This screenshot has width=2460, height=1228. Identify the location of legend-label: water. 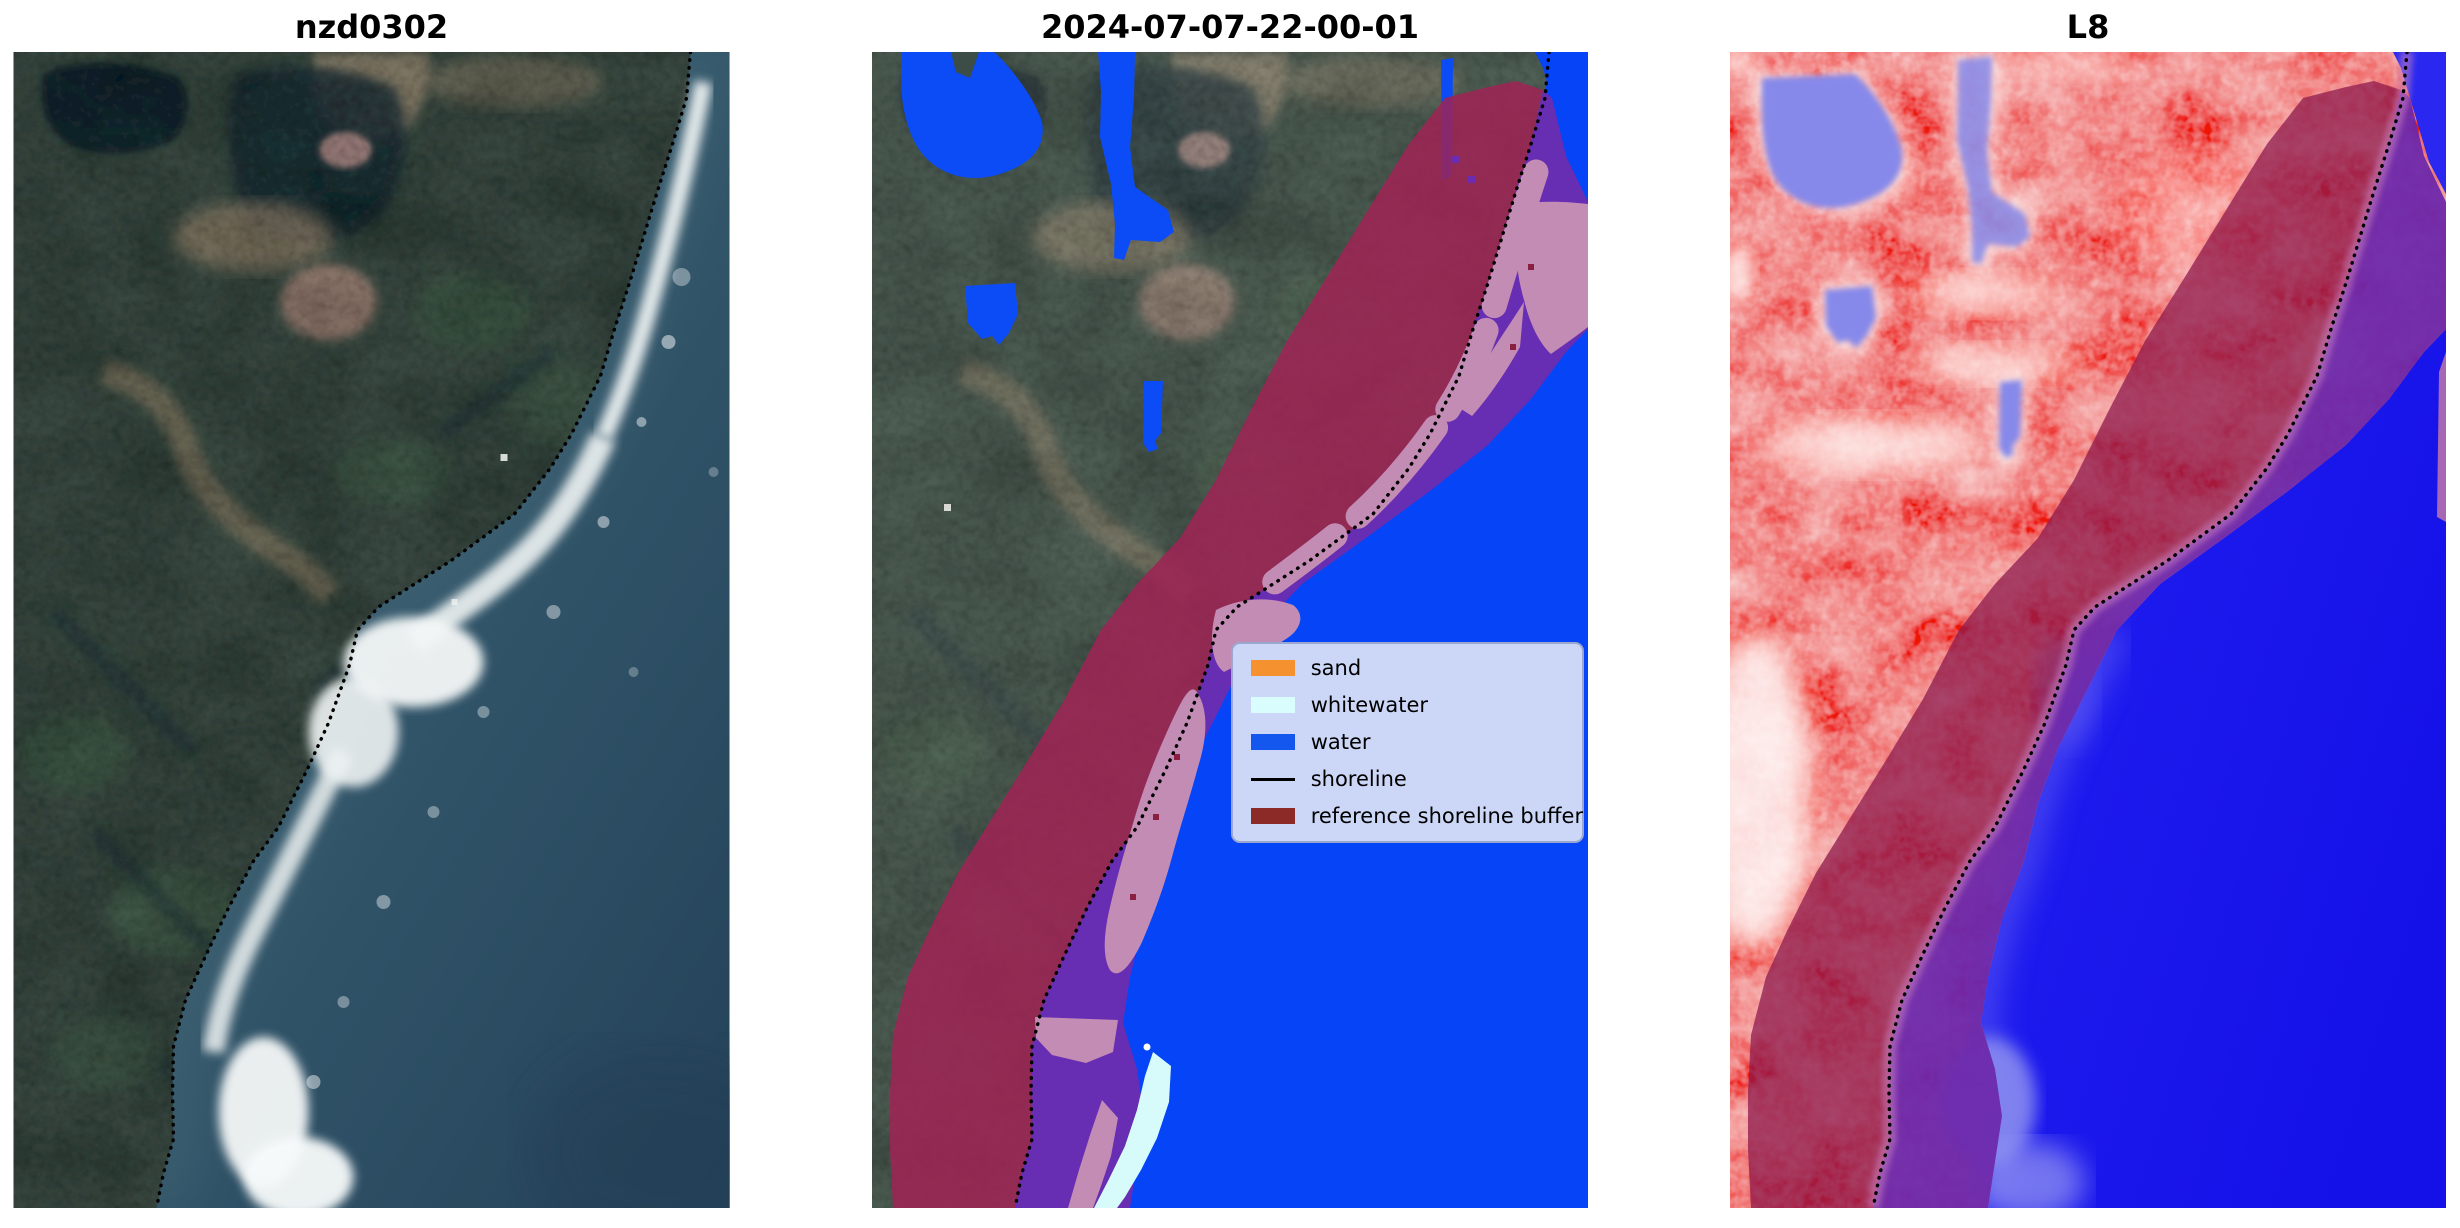
(1340, 741).